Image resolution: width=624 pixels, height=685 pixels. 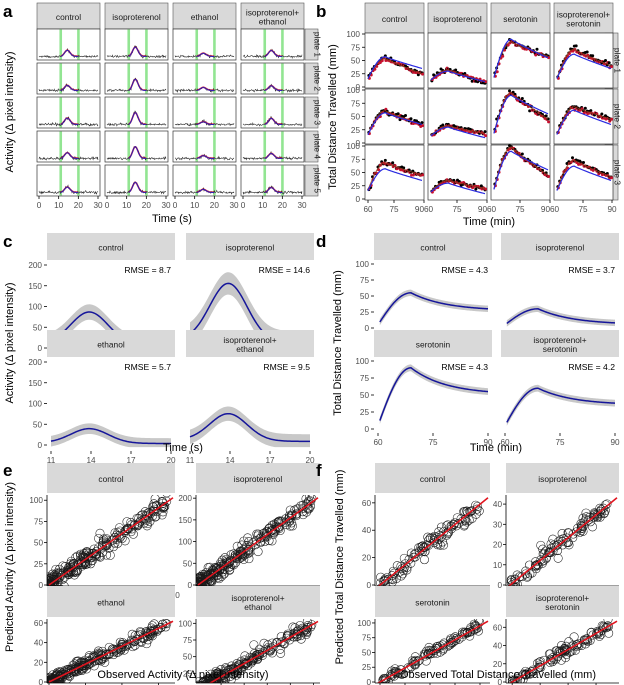 What do you see at coordinates (147, 367) in the screenshot?
I see `rmse-c-2: RMSE = 5.7` at bounding box center [147, 367].